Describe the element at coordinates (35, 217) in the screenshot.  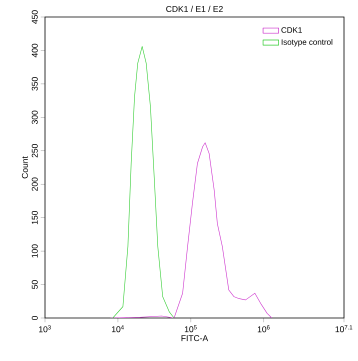
I see `y-tick-label: 150` at that location.